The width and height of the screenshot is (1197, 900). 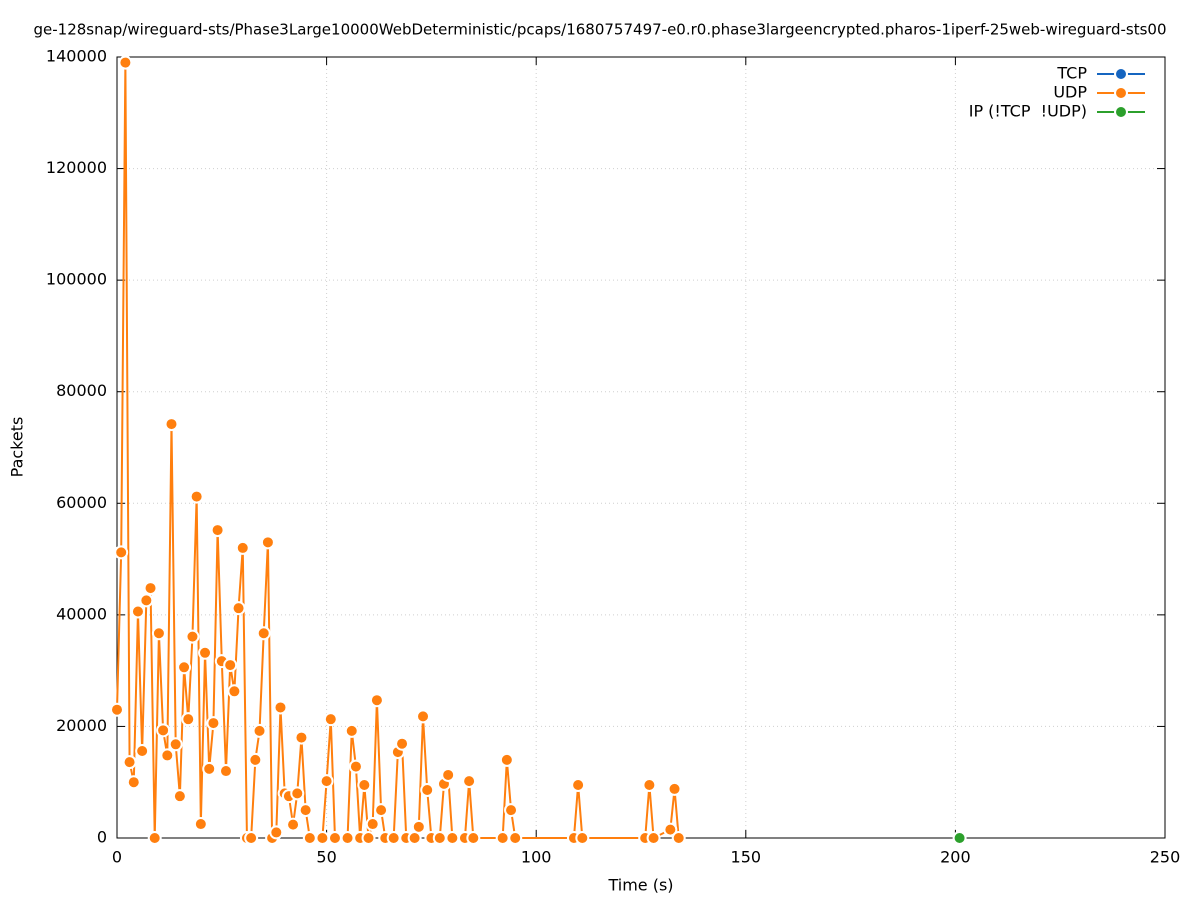 I want to click on y-tick-label: 60000, so click(x=81, y=502).